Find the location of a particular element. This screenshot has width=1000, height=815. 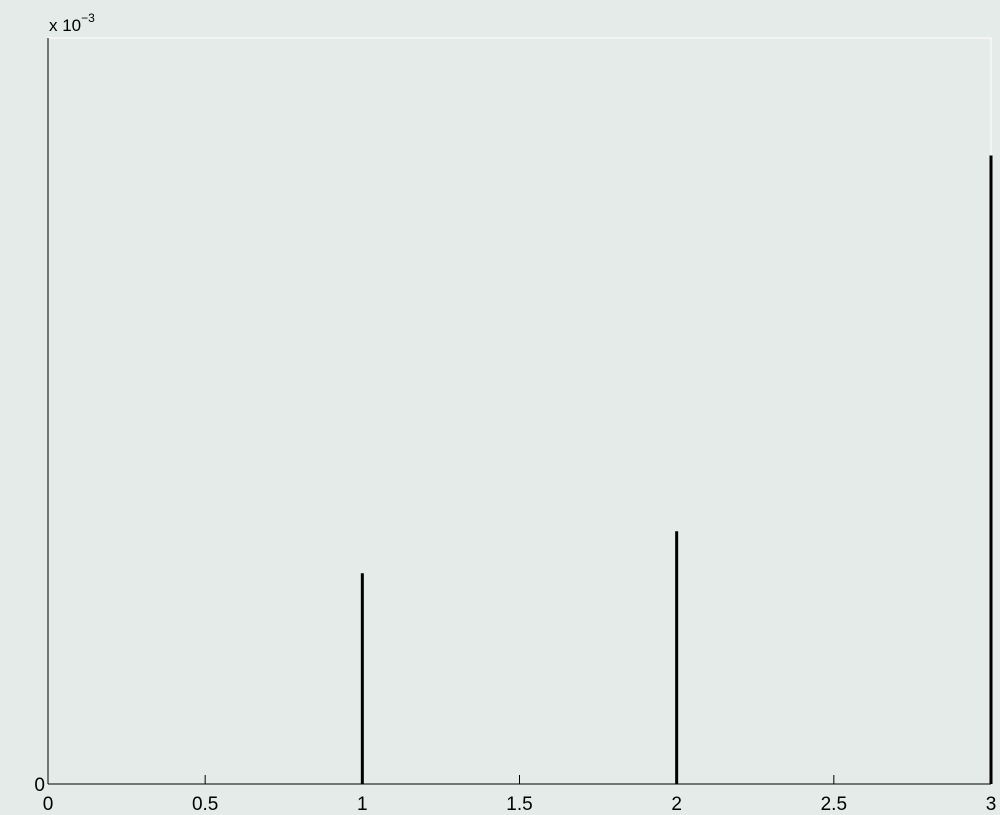

x-tick-label: 0 is located at coordinates (48, 804).